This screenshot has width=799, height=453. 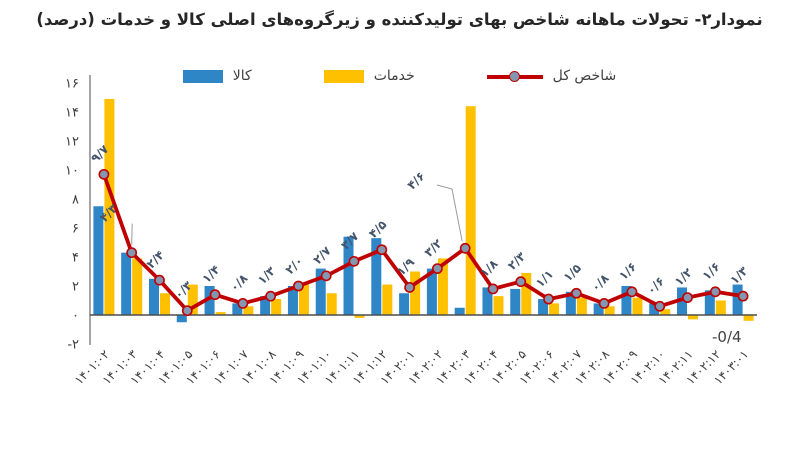 I want to click on legend-item-services: خدمات, so click(x=369, y=76).